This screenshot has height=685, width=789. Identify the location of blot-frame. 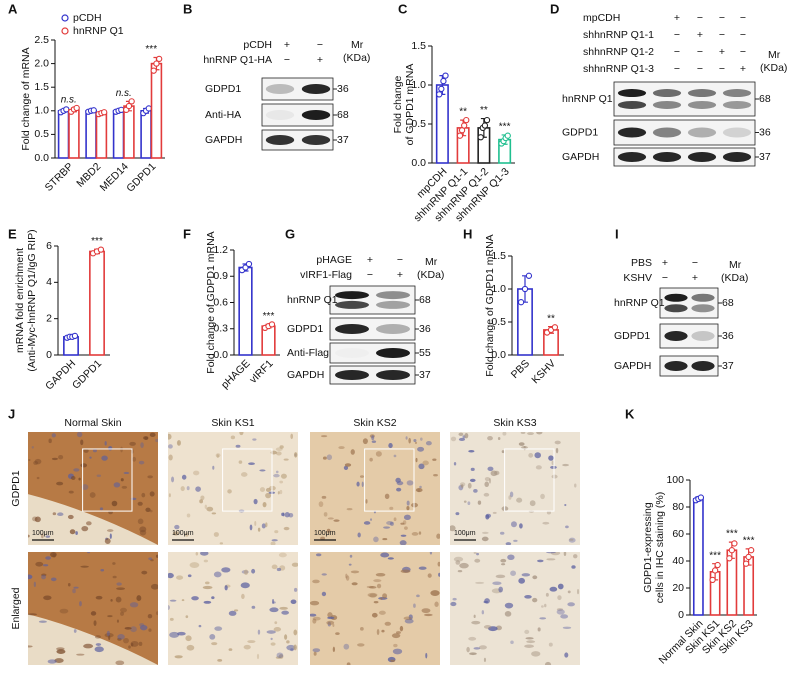
(372, 300).